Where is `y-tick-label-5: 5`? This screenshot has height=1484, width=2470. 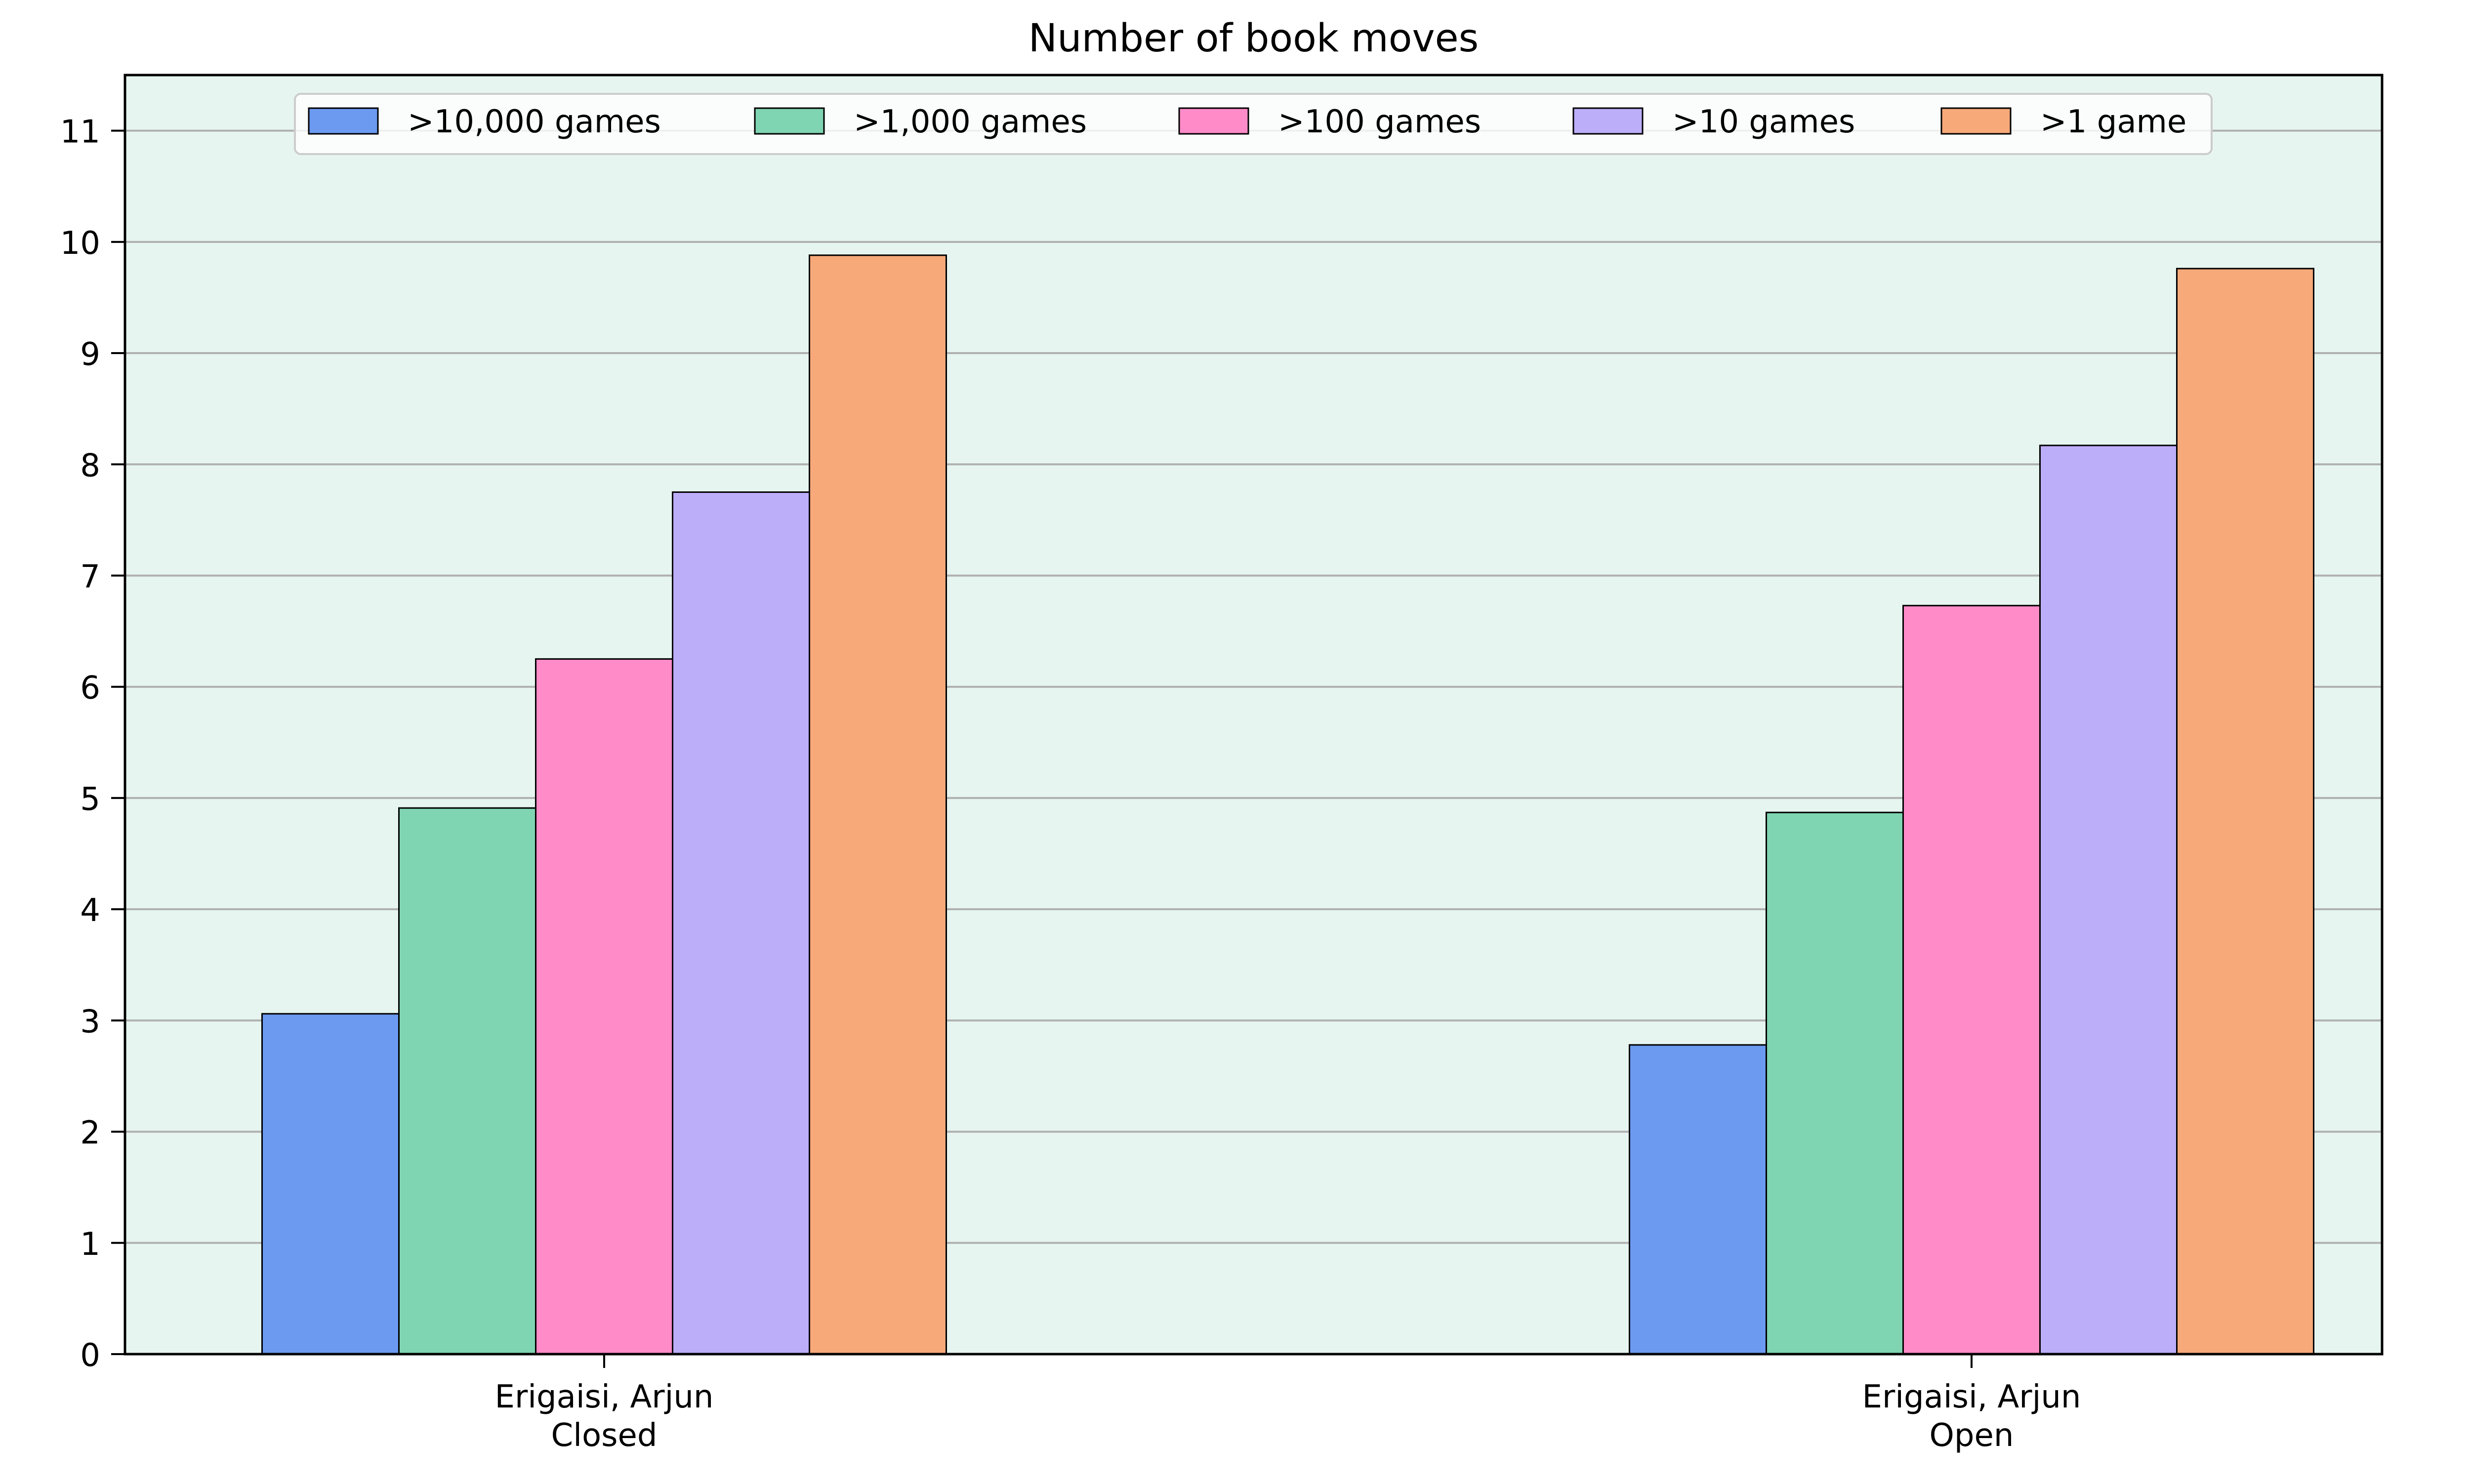
y-tick-label-5: 5 is located at coordinates (90, 800).